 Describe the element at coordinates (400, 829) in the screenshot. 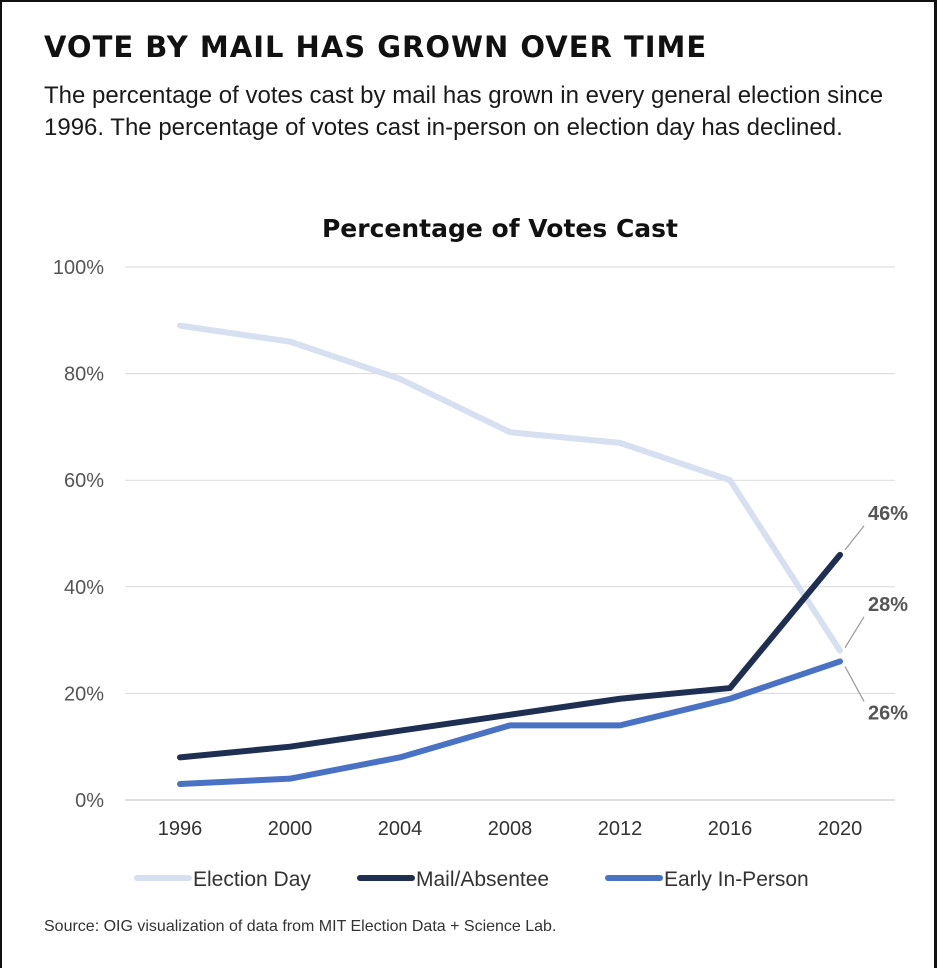

I see `x-tick-label: 2004` at that location.